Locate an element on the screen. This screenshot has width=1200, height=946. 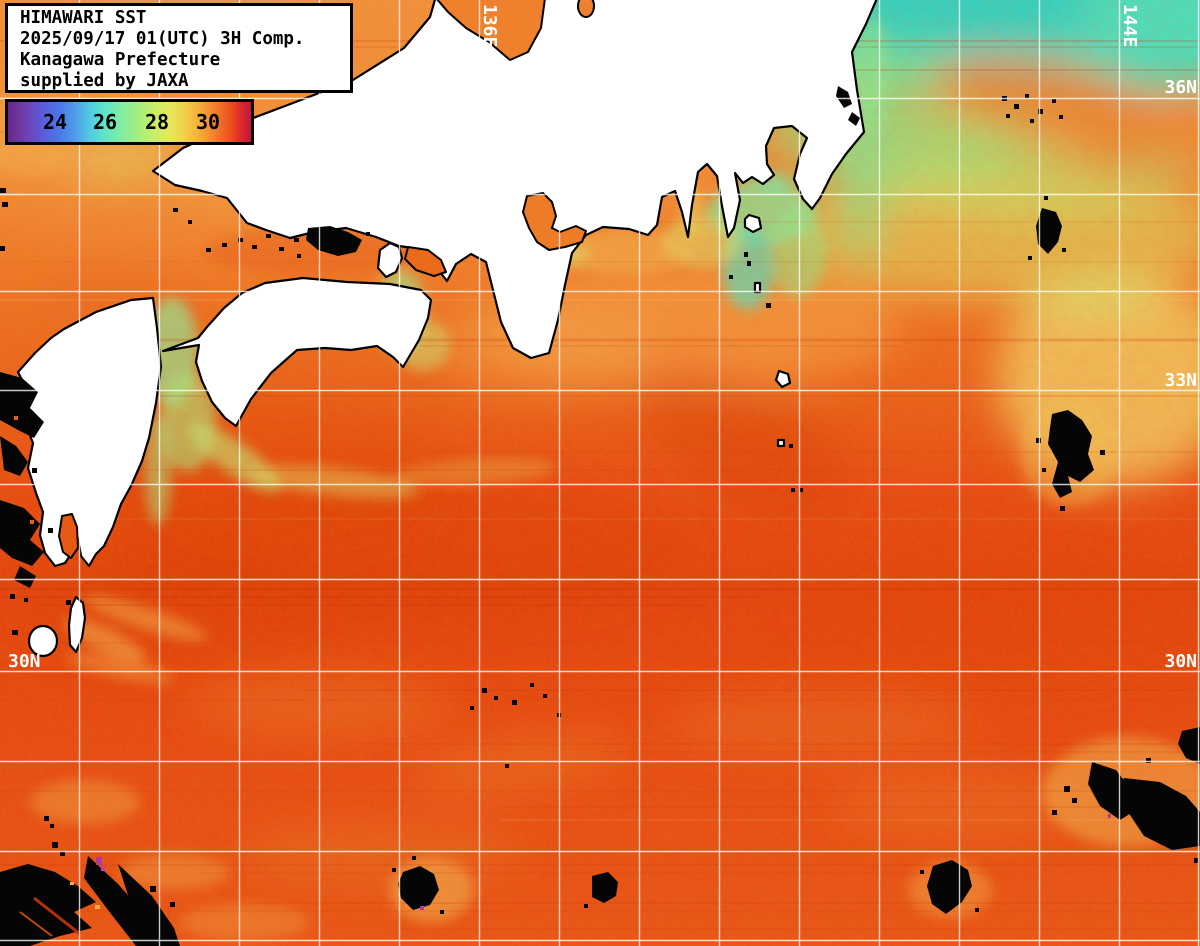
colorbar: 24 26 28 30 is located at coordinates (129, 122).